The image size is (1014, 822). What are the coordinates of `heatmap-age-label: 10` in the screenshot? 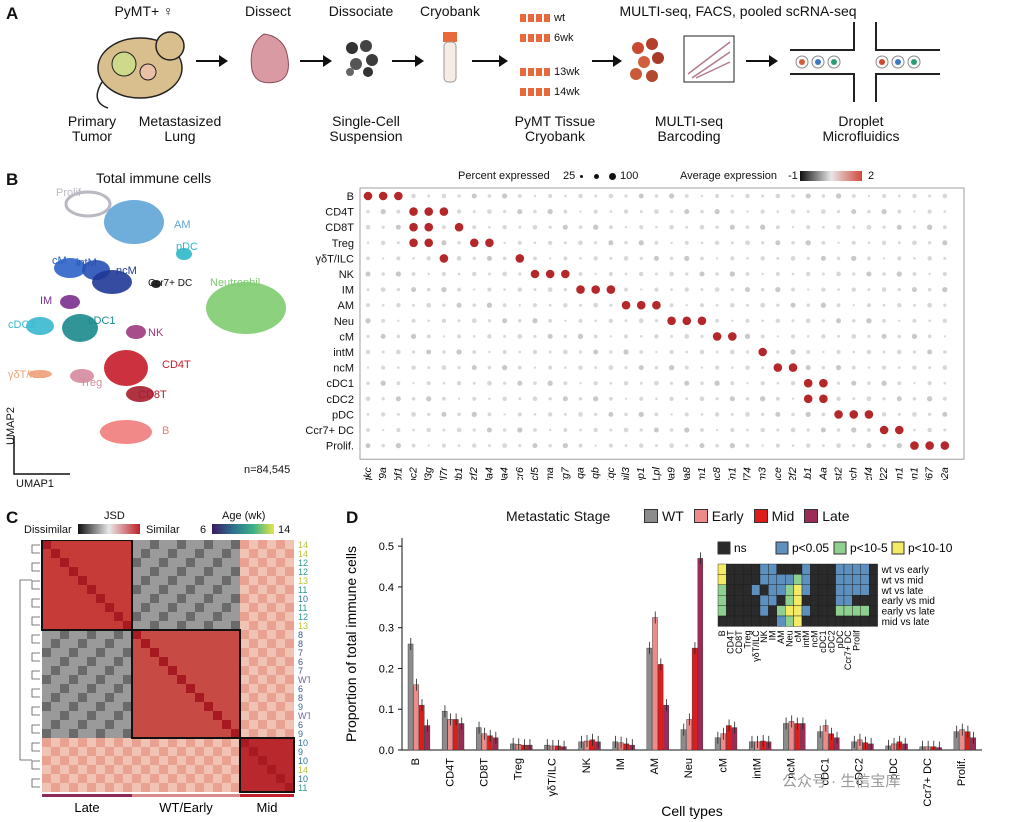 It's located at (303, 599).